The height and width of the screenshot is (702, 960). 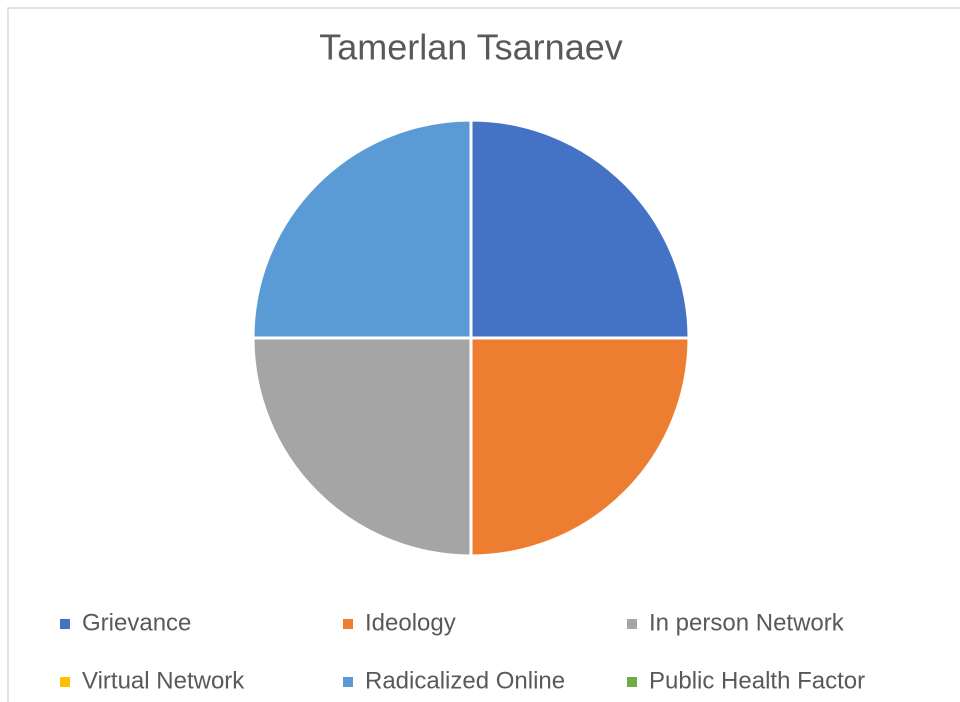 What do you see at coordinates (757, 680) in the screenshot?
I see `legend-label: Public Health Factor` at bounding box center [757, 680].